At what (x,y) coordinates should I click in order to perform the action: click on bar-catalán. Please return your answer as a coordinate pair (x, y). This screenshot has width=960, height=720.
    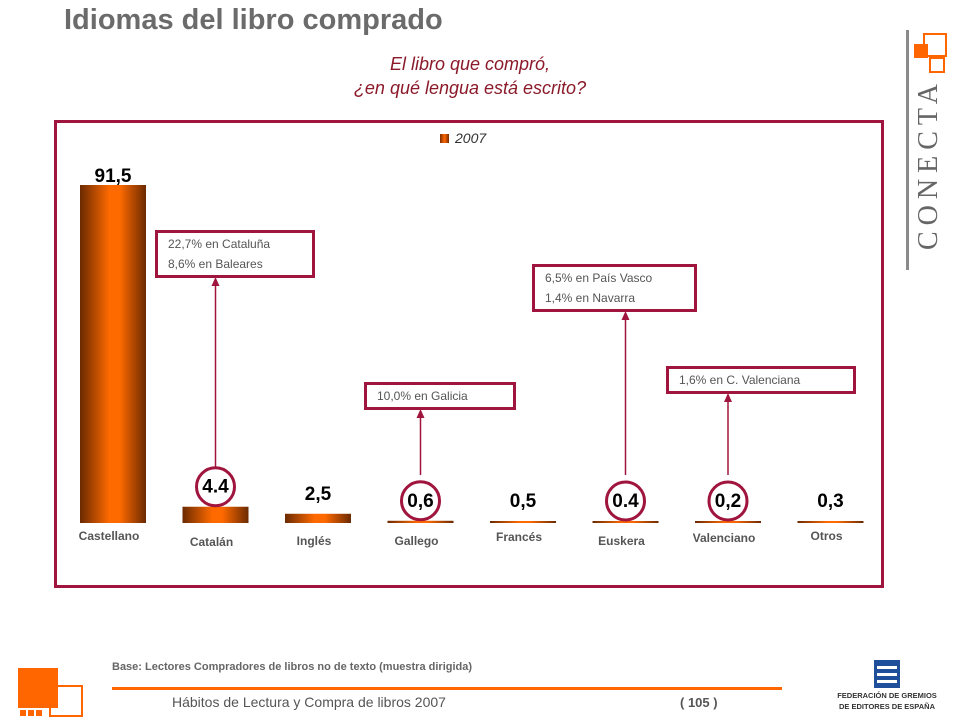
    Looking at the image, I should click on (215, 514).